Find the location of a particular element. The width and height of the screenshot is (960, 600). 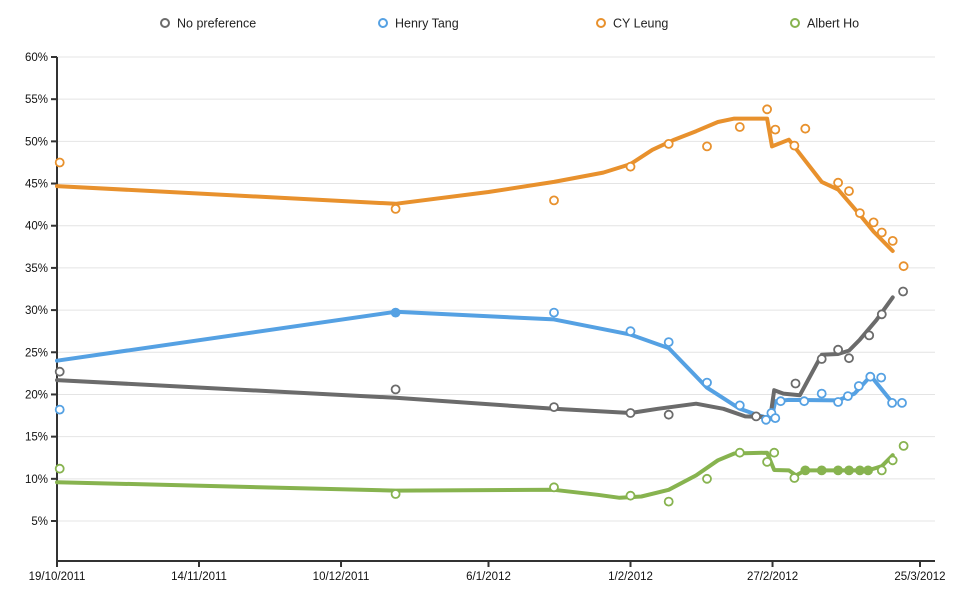

y-axis-label: 20% is located at coordinates (36, 395).